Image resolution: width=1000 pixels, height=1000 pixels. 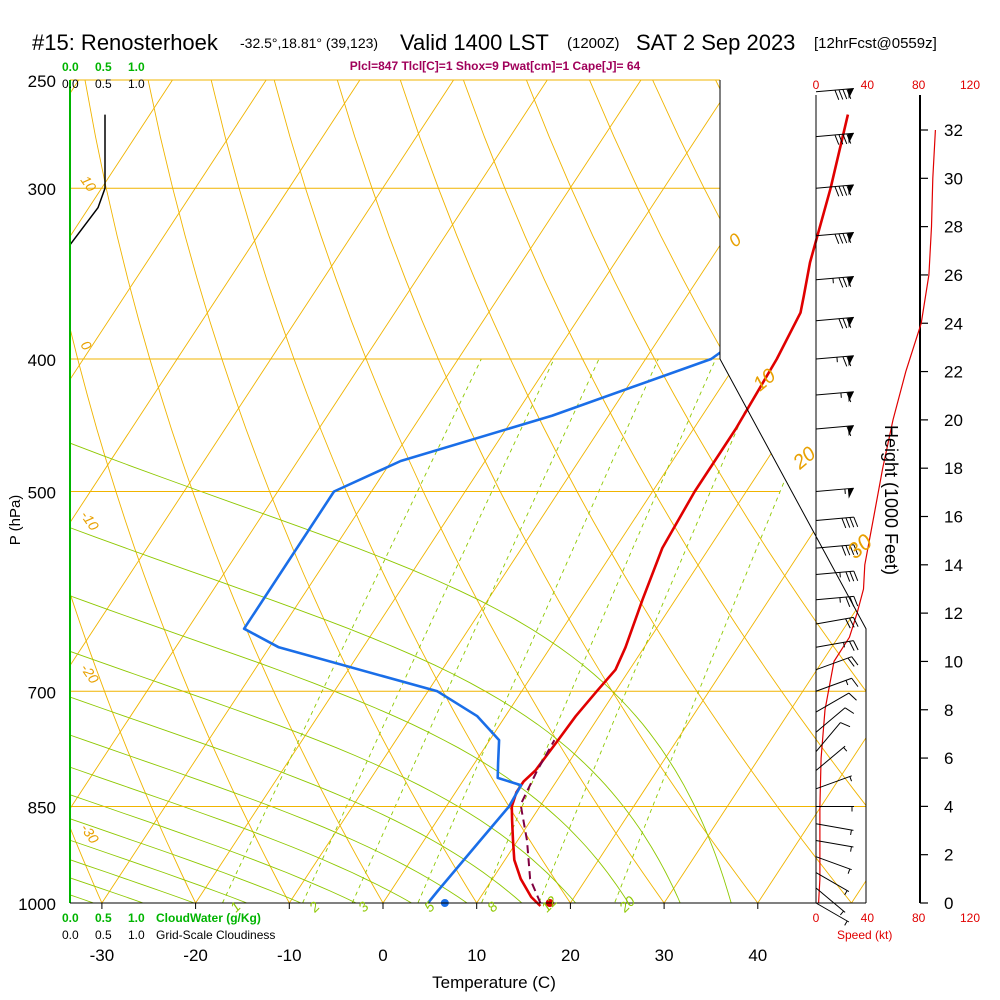 What do you see at coordinates (664, 955) in the screenshot?
I see `temperature-tick-label: 30` at bounding box center [664, 955].